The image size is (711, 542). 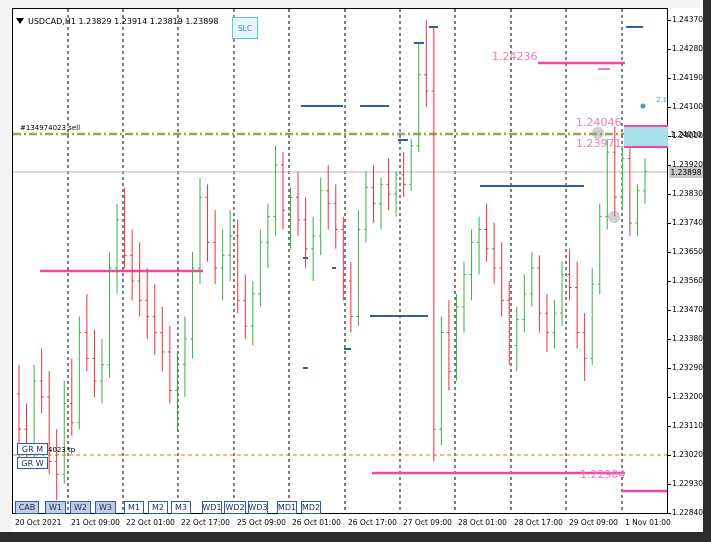 I want to click on gr-w-button: GR W, so click(x=32, y=463).